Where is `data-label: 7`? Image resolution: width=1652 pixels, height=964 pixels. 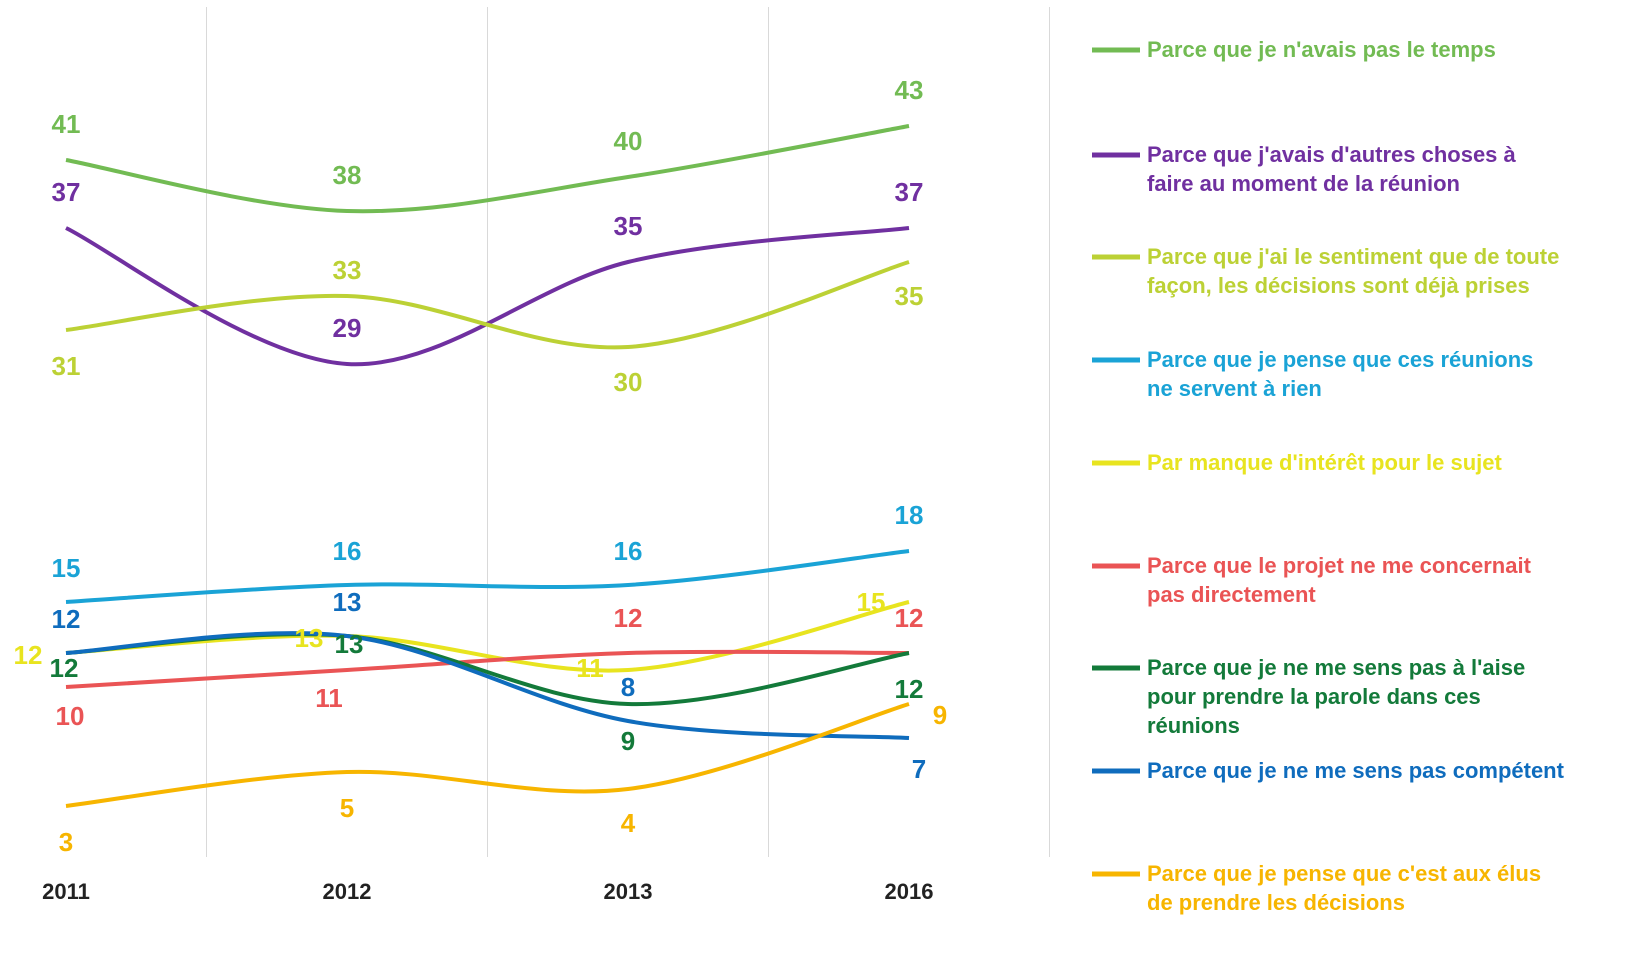
data-label: 7 is located at coordinates (919, 769).